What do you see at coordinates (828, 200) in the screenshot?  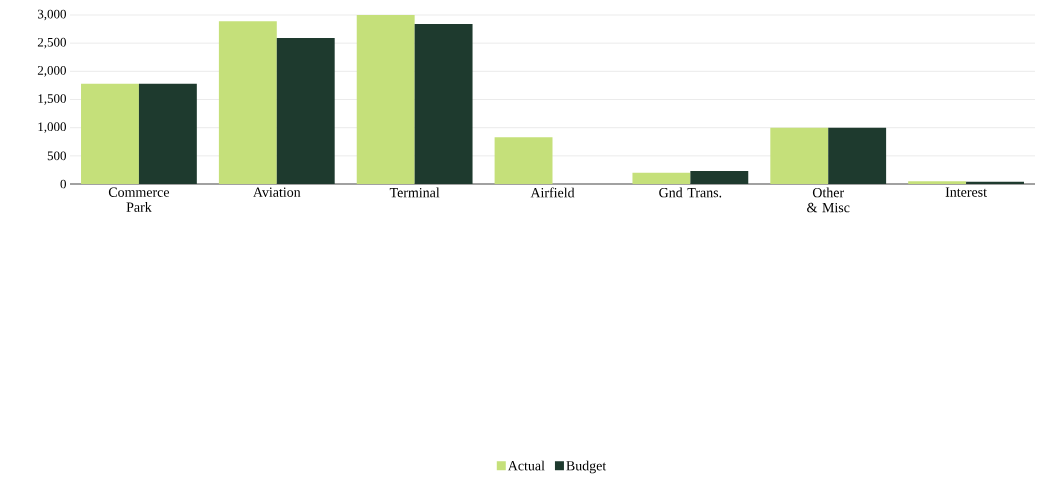 I see `x-tick-label: Other & Misc` at bounding box center [828, 200].